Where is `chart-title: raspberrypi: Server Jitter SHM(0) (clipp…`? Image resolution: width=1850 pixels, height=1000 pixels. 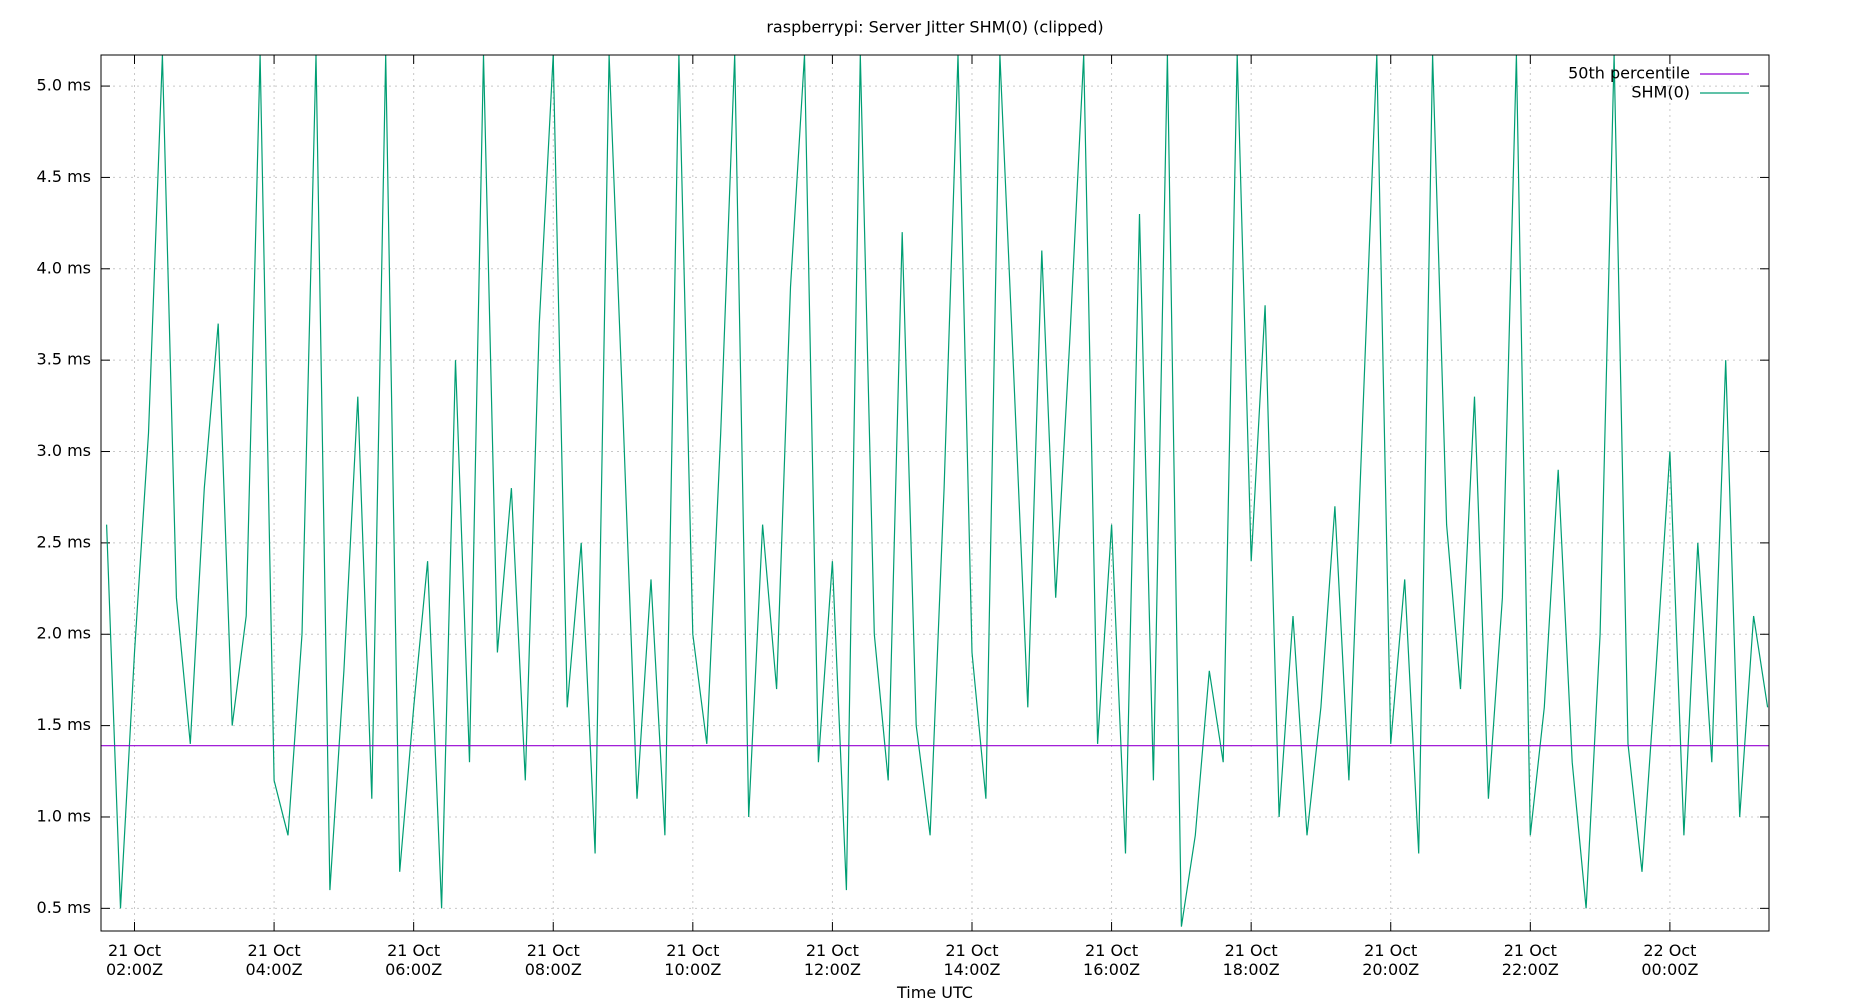 chart-title: raspberrypi: Server Jitter SHM(0) (clipp… is located at coordinates (934, 27).